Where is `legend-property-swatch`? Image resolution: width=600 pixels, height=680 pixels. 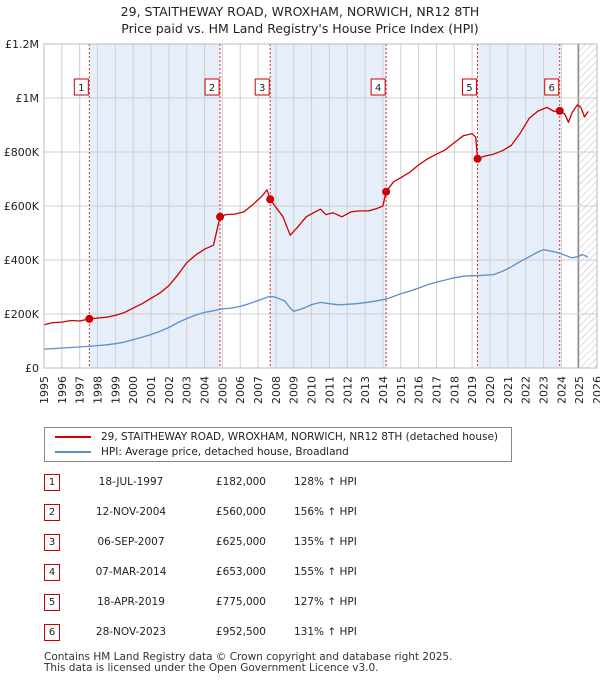
legend-property-swatch is located at coordinates (73, 437).